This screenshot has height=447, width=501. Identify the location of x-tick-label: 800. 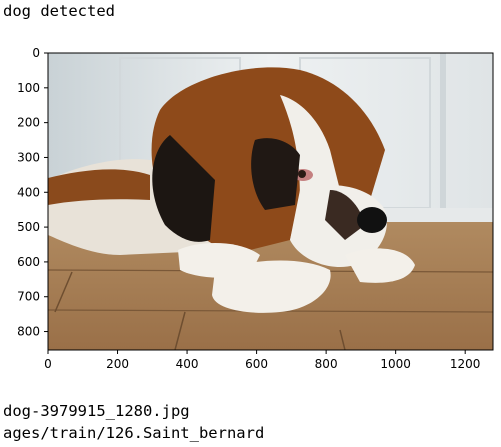
(326, 364).